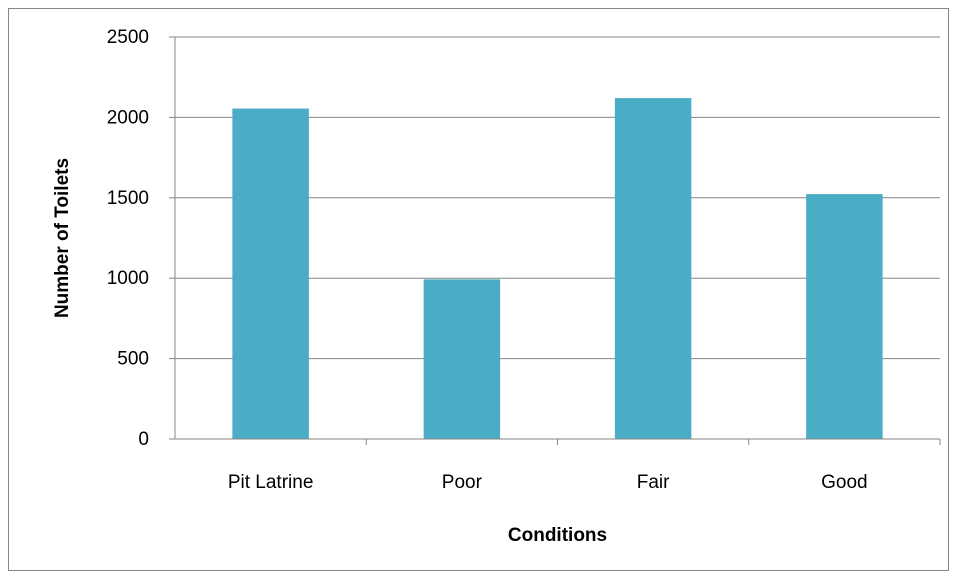  Describe the element at coordinates (133, 359) in the screenshot. I see `y-tick-label: 500` at that location.